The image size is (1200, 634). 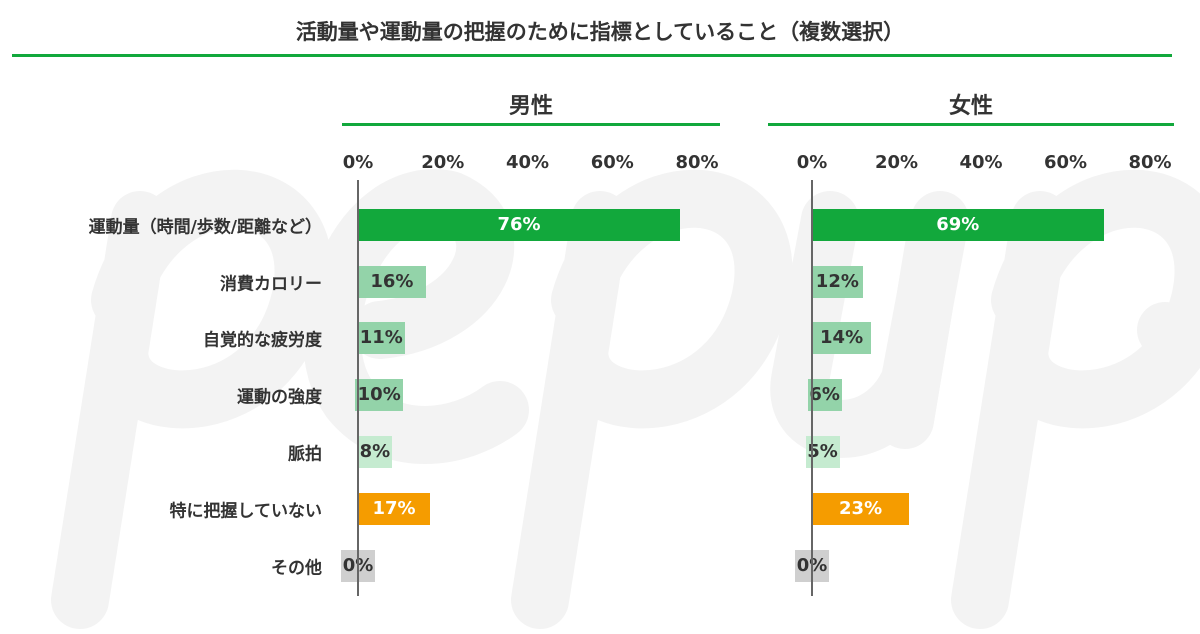 What do you see at coordinates (958, 225) in the screenshot?
I see `data-label: 69%` at bounding box center [958, 225].